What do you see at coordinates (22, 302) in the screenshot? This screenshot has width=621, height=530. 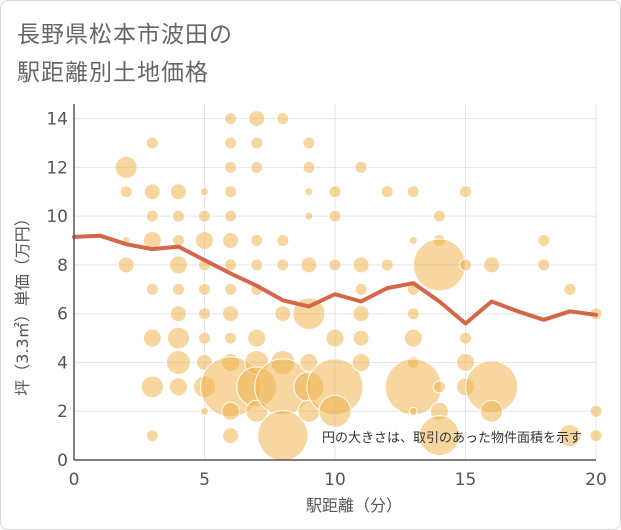 I see `y-axis-label: 坪（3.3㎡）単価（万円）` at bounding box center [22, 302].